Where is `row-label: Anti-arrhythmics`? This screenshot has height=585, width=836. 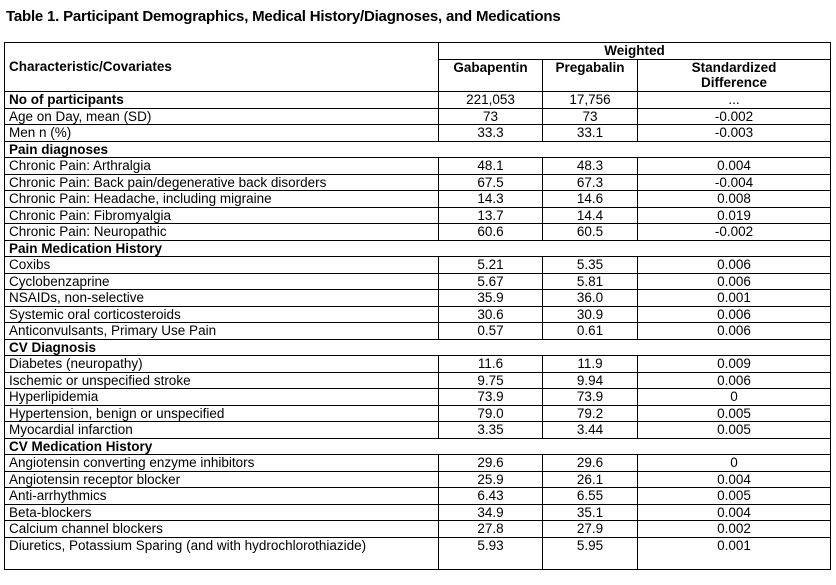 row-label: Anti-arrhythmics is located at coordinates (221, 496).